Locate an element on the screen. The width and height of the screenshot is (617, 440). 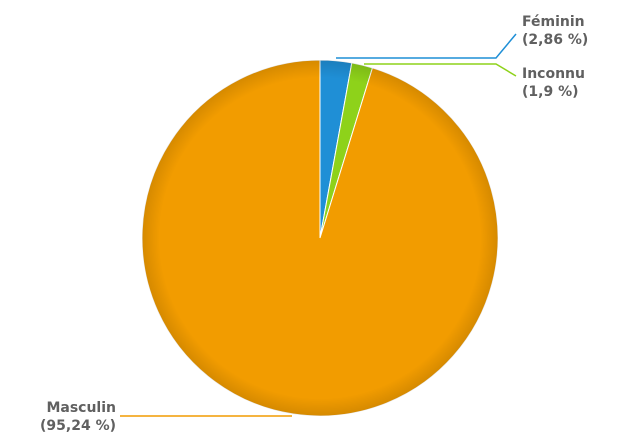
slice-percentage: (1,9 %) is located at coordinates (550, 92).